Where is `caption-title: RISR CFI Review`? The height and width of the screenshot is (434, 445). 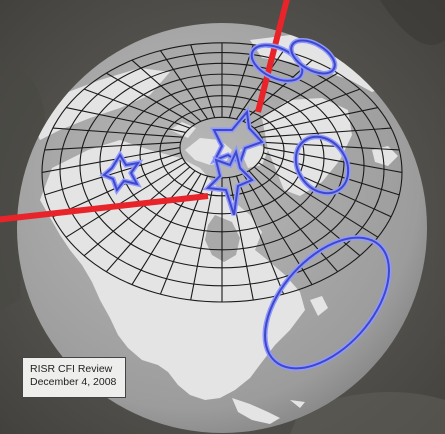 caption-title: RISR CFI Review is located at coordinates (71, 369).